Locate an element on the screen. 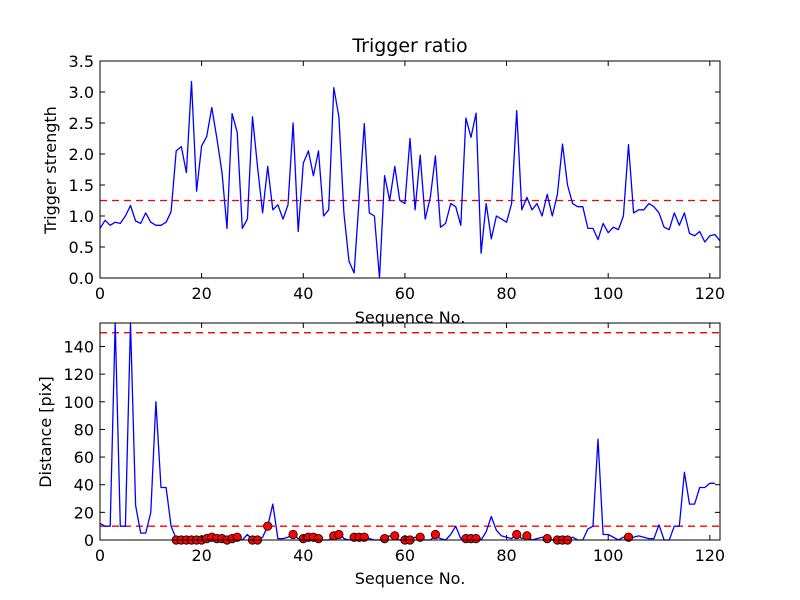  y-tick-label: 1.5 is located at coordinates (81, 185).